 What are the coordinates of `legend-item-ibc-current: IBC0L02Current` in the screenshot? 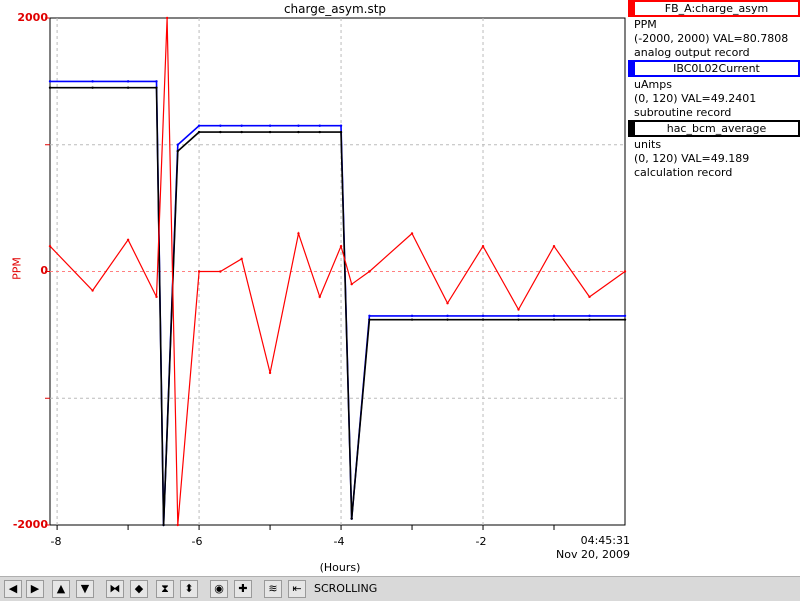 It's located at (714, 68).